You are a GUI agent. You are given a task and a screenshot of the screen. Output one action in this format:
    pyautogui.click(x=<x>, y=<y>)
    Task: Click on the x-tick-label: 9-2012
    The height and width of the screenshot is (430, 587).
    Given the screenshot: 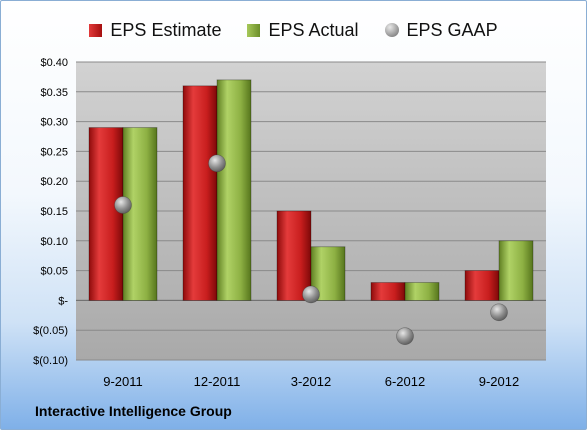 What is the action you would take?
    pyautogui.click(x=499, y=381)
    